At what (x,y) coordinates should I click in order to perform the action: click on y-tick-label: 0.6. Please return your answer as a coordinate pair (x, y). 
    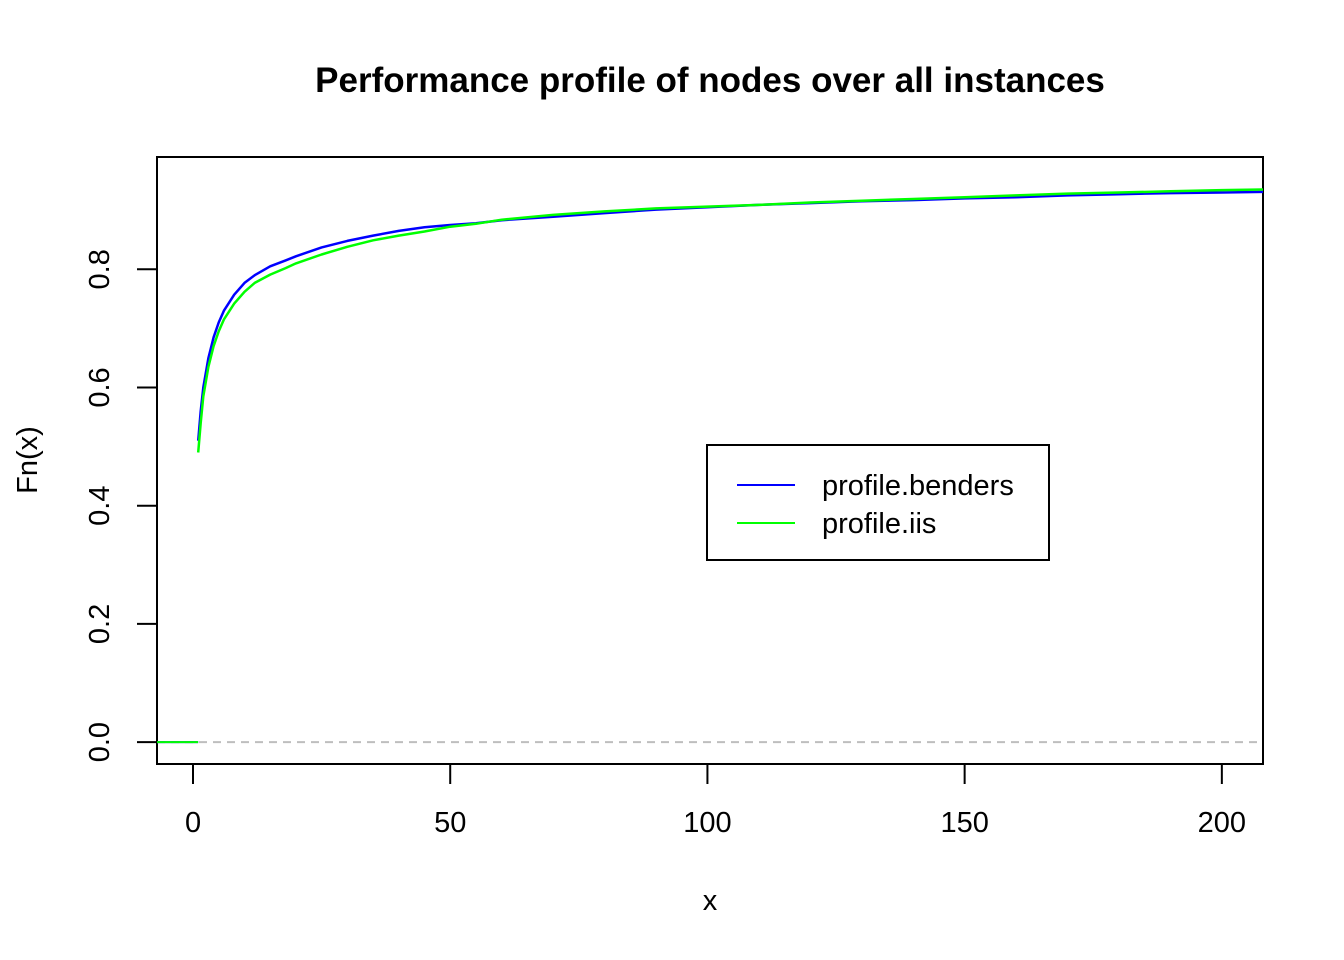
    Looking at the image, I should click on (100, 387).